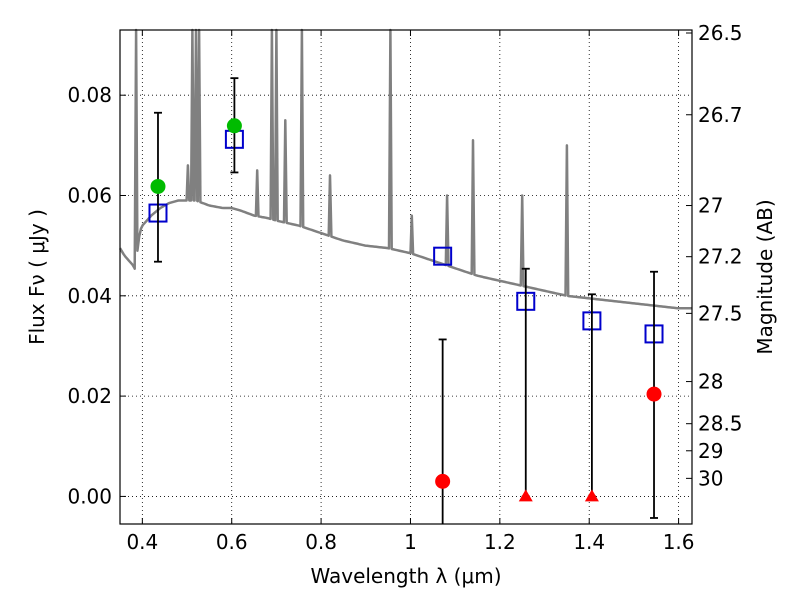 The height and width of the screenshot is (600, 800). Describe the element at coordinates (710, 451) in the screenshot. I see `mag-tick-label: 29` at that location.